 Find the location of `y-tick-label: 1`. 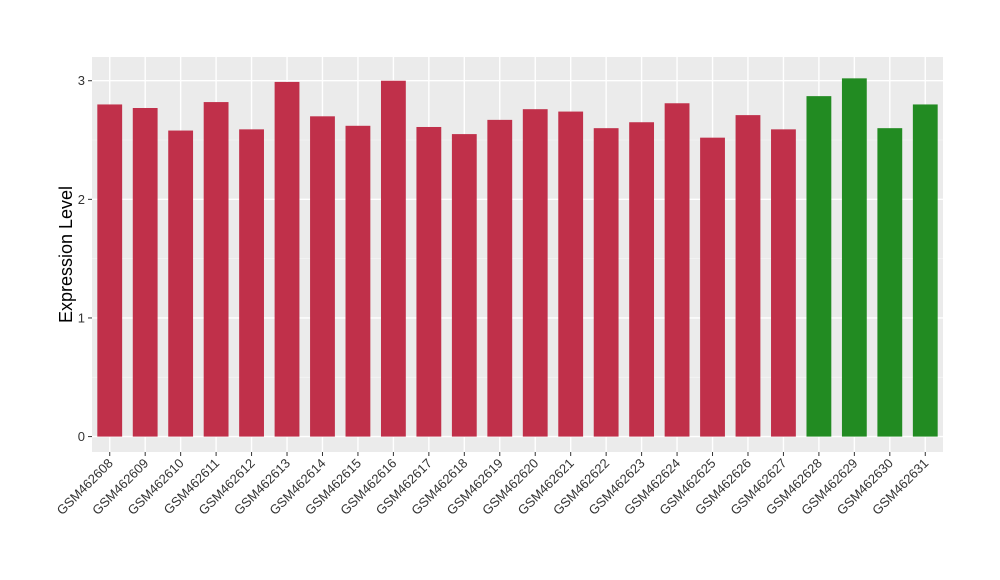

y-tick-label: 1 is located at coordinates (81, 317).